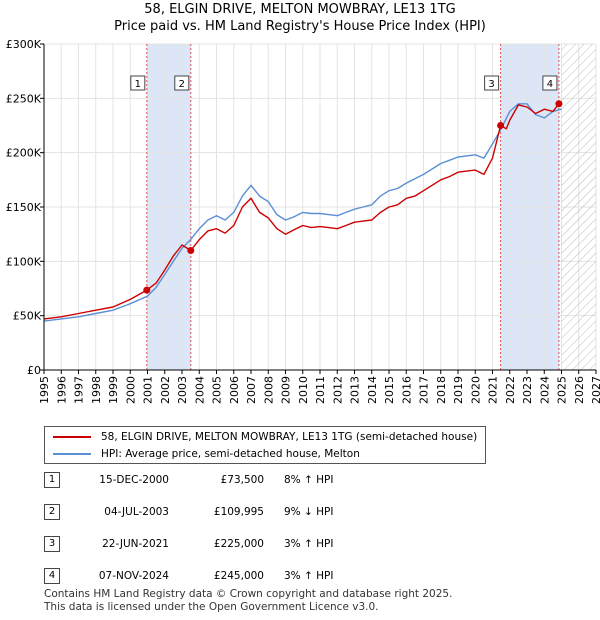 The width and height of the screenshot is (600, 620). What do you see at coordinates (34, 370) in the screenshot?
I see `y-tick-label: £0` at bounding box center [34, 370].